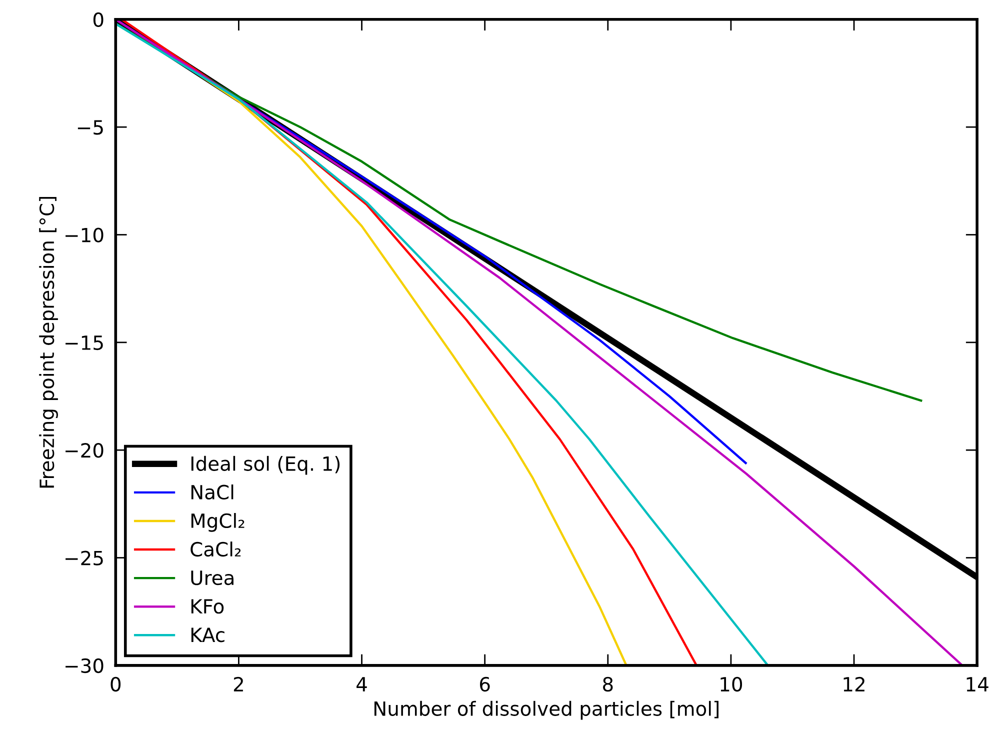  Describe the element at coordinates (485, 684) in the screenshot. I see `x-tick-label: 6` at that location.